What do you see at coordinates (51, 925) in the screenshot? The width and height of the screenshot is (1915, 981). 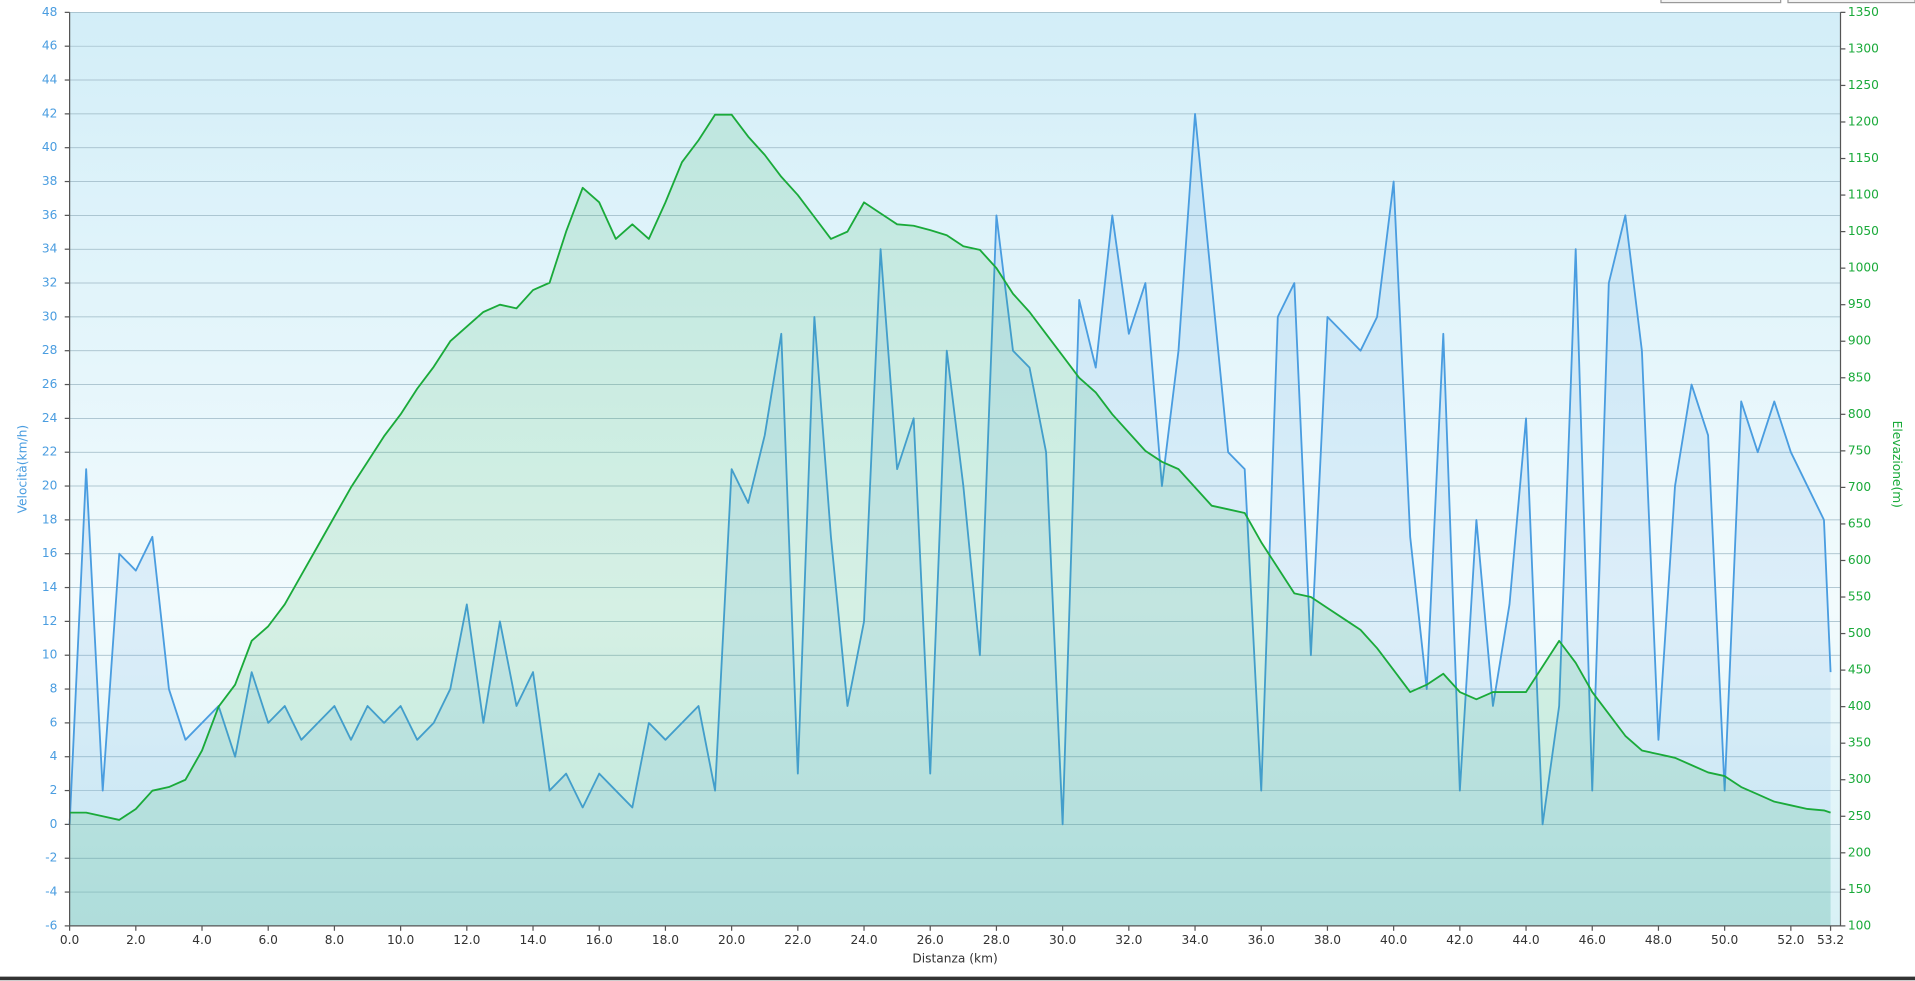 I see `y-tick-label: -6` at bounding box center [51, 925].